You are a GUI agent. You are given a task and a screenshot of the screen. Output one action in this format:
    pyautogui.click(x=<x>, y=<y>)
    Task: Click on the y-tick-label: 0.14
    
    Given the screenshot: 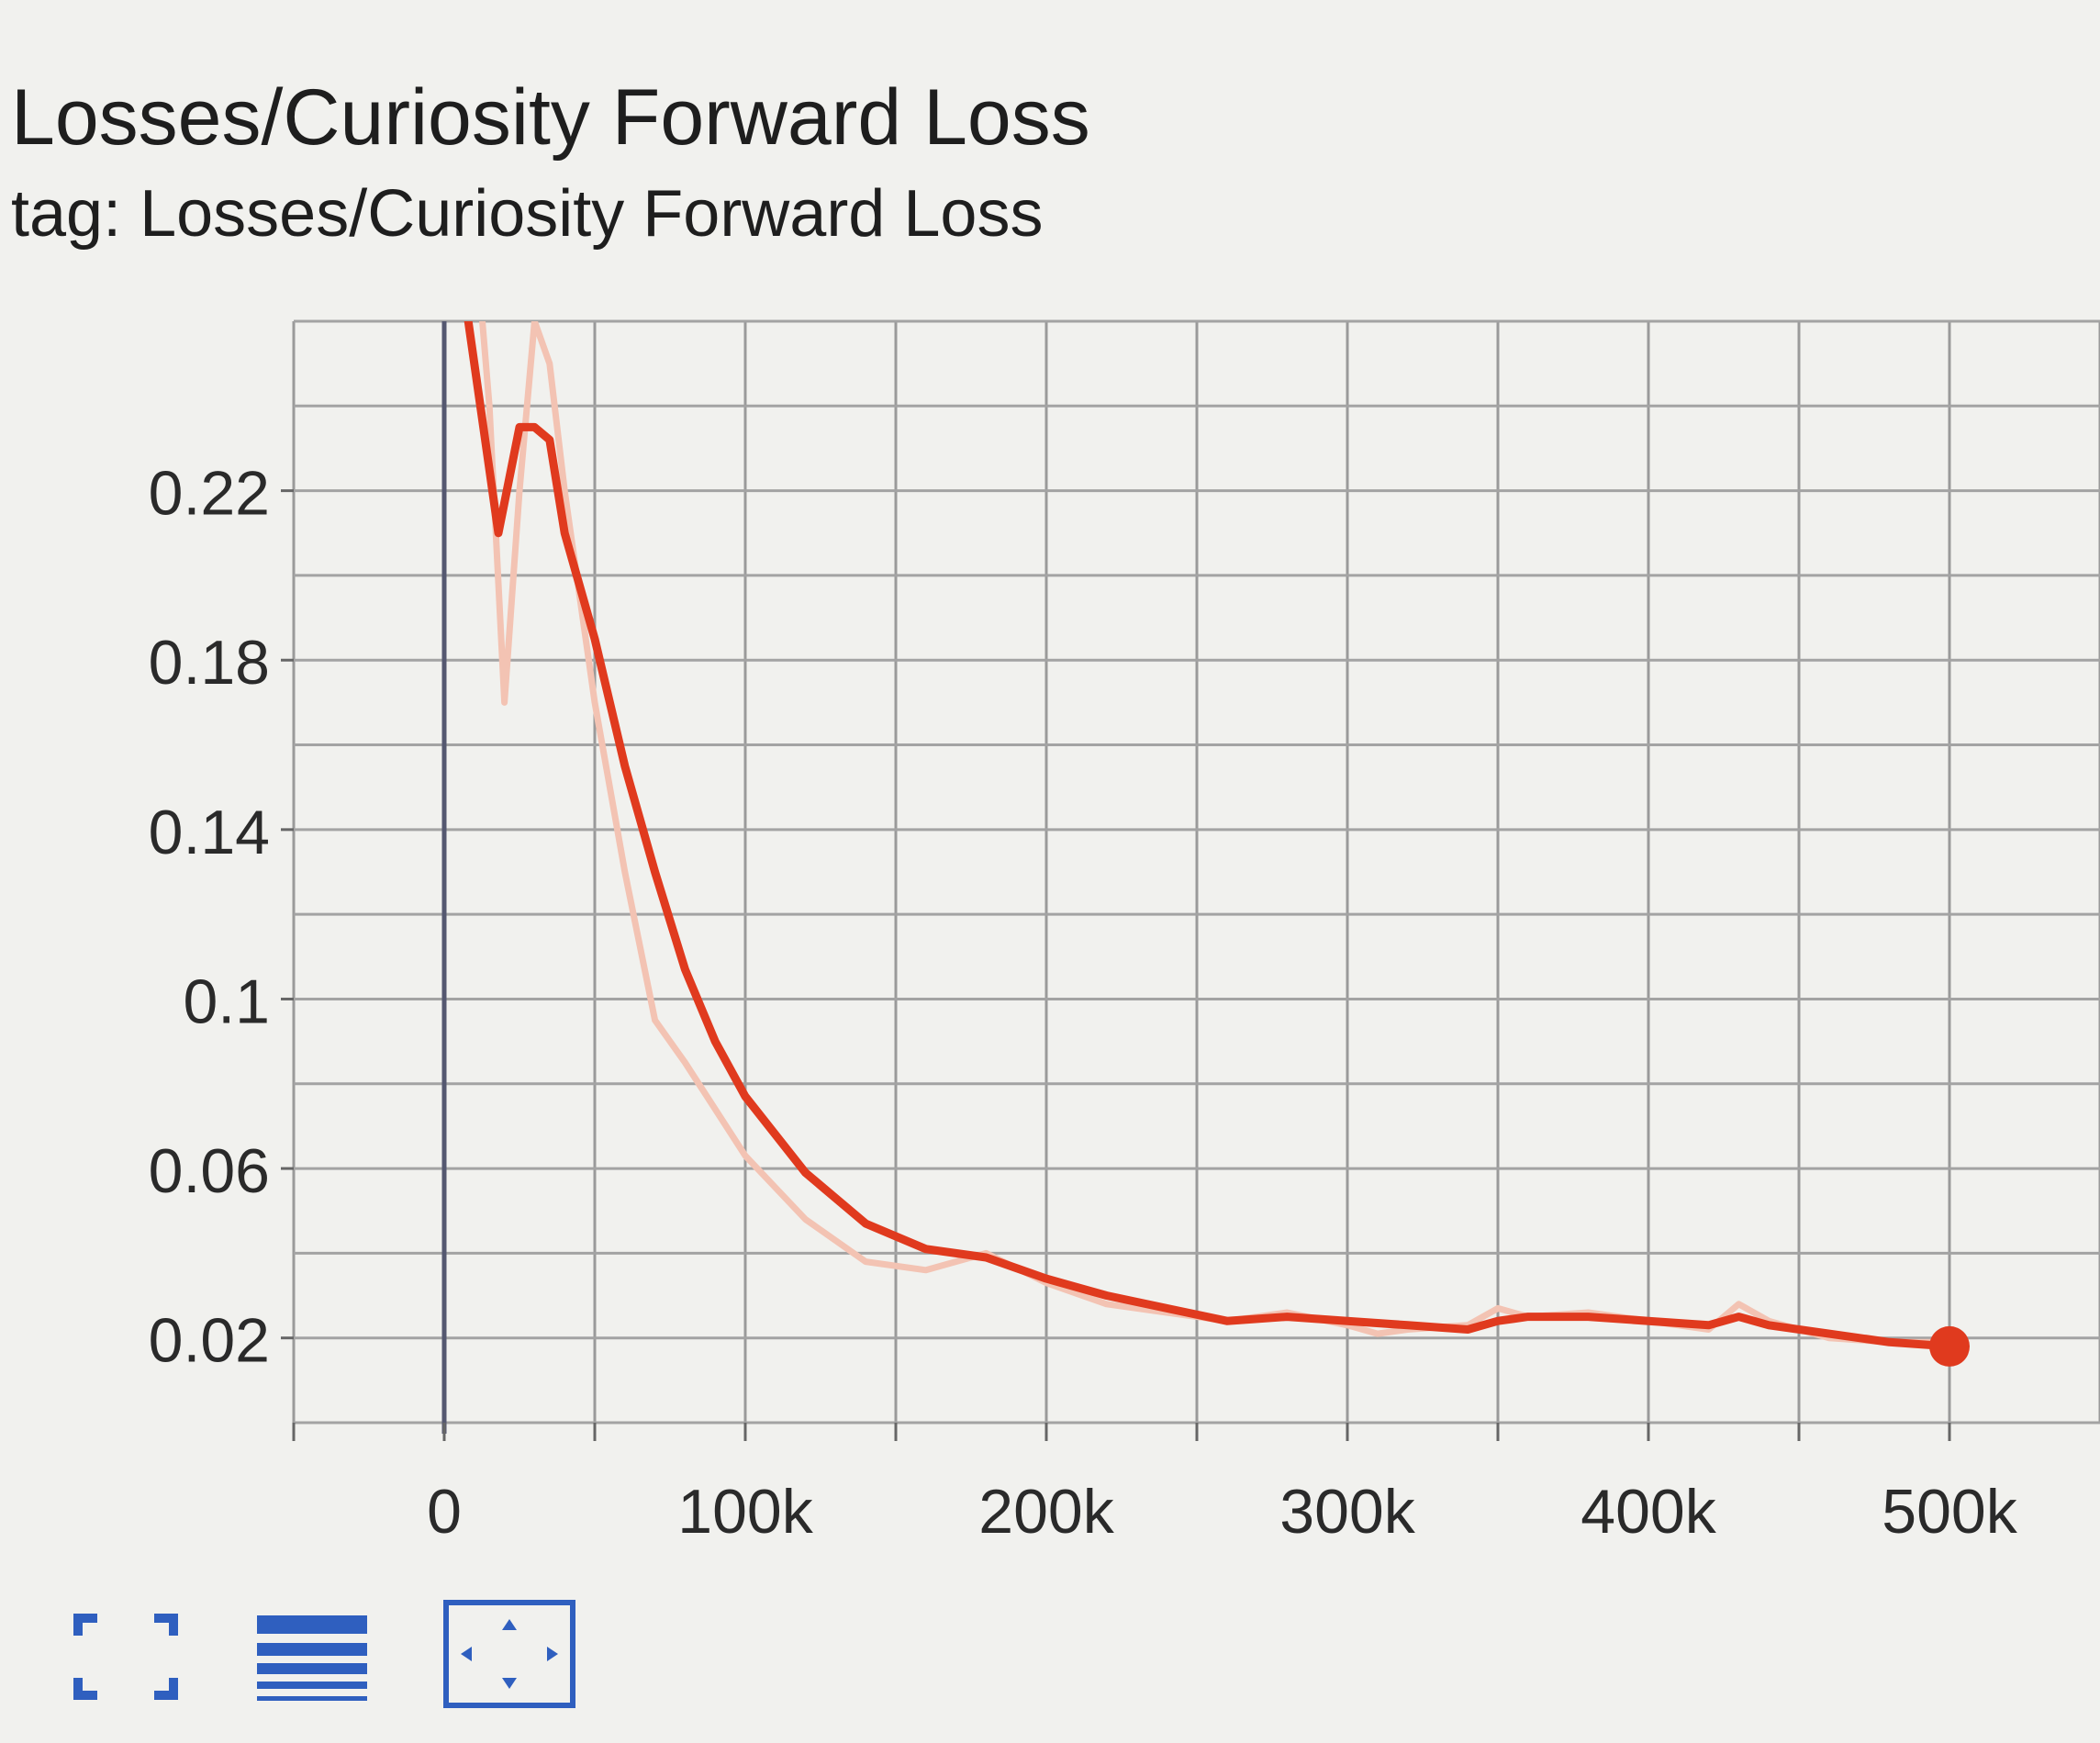 What is the action you would take?
    pyautogui.click(x=209, y=832)
    